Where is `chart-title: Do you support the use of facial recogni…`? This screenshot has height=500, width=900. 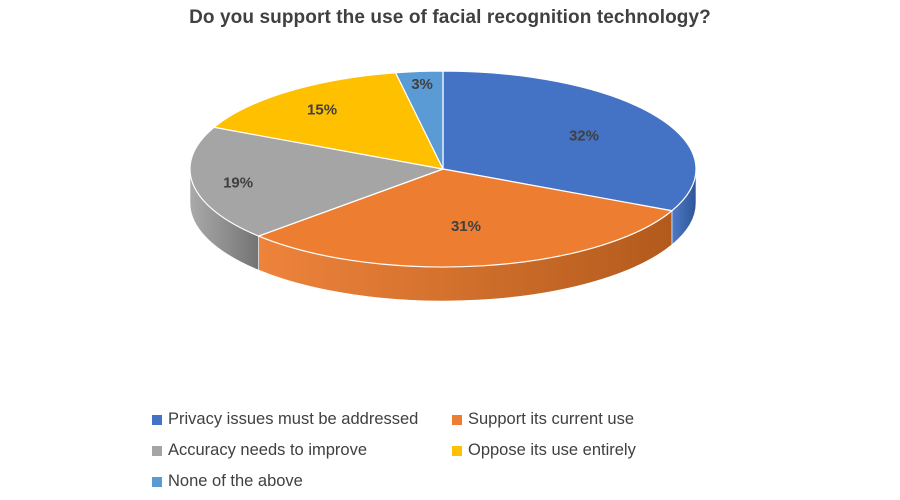
chart-title: Do you support the use of facial recogni… is located at coordinates (450, 17).